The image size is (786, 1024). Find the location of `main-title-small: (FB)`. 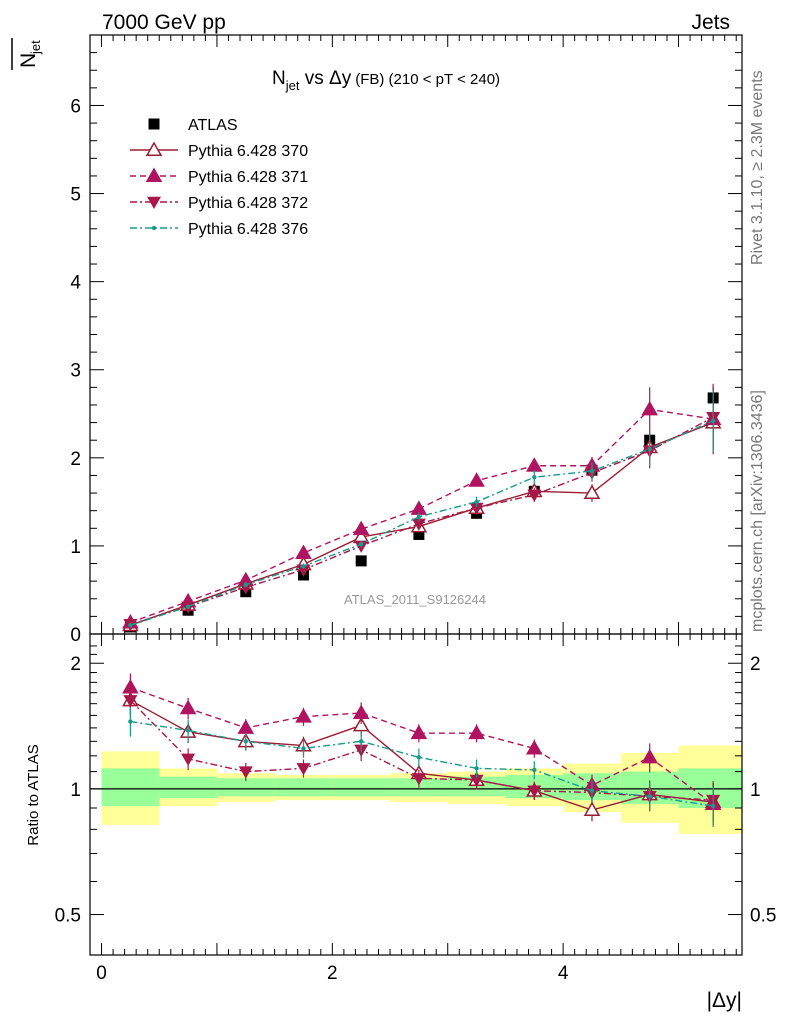

main-title-small: (FB) is located at coordinates (369, 79).